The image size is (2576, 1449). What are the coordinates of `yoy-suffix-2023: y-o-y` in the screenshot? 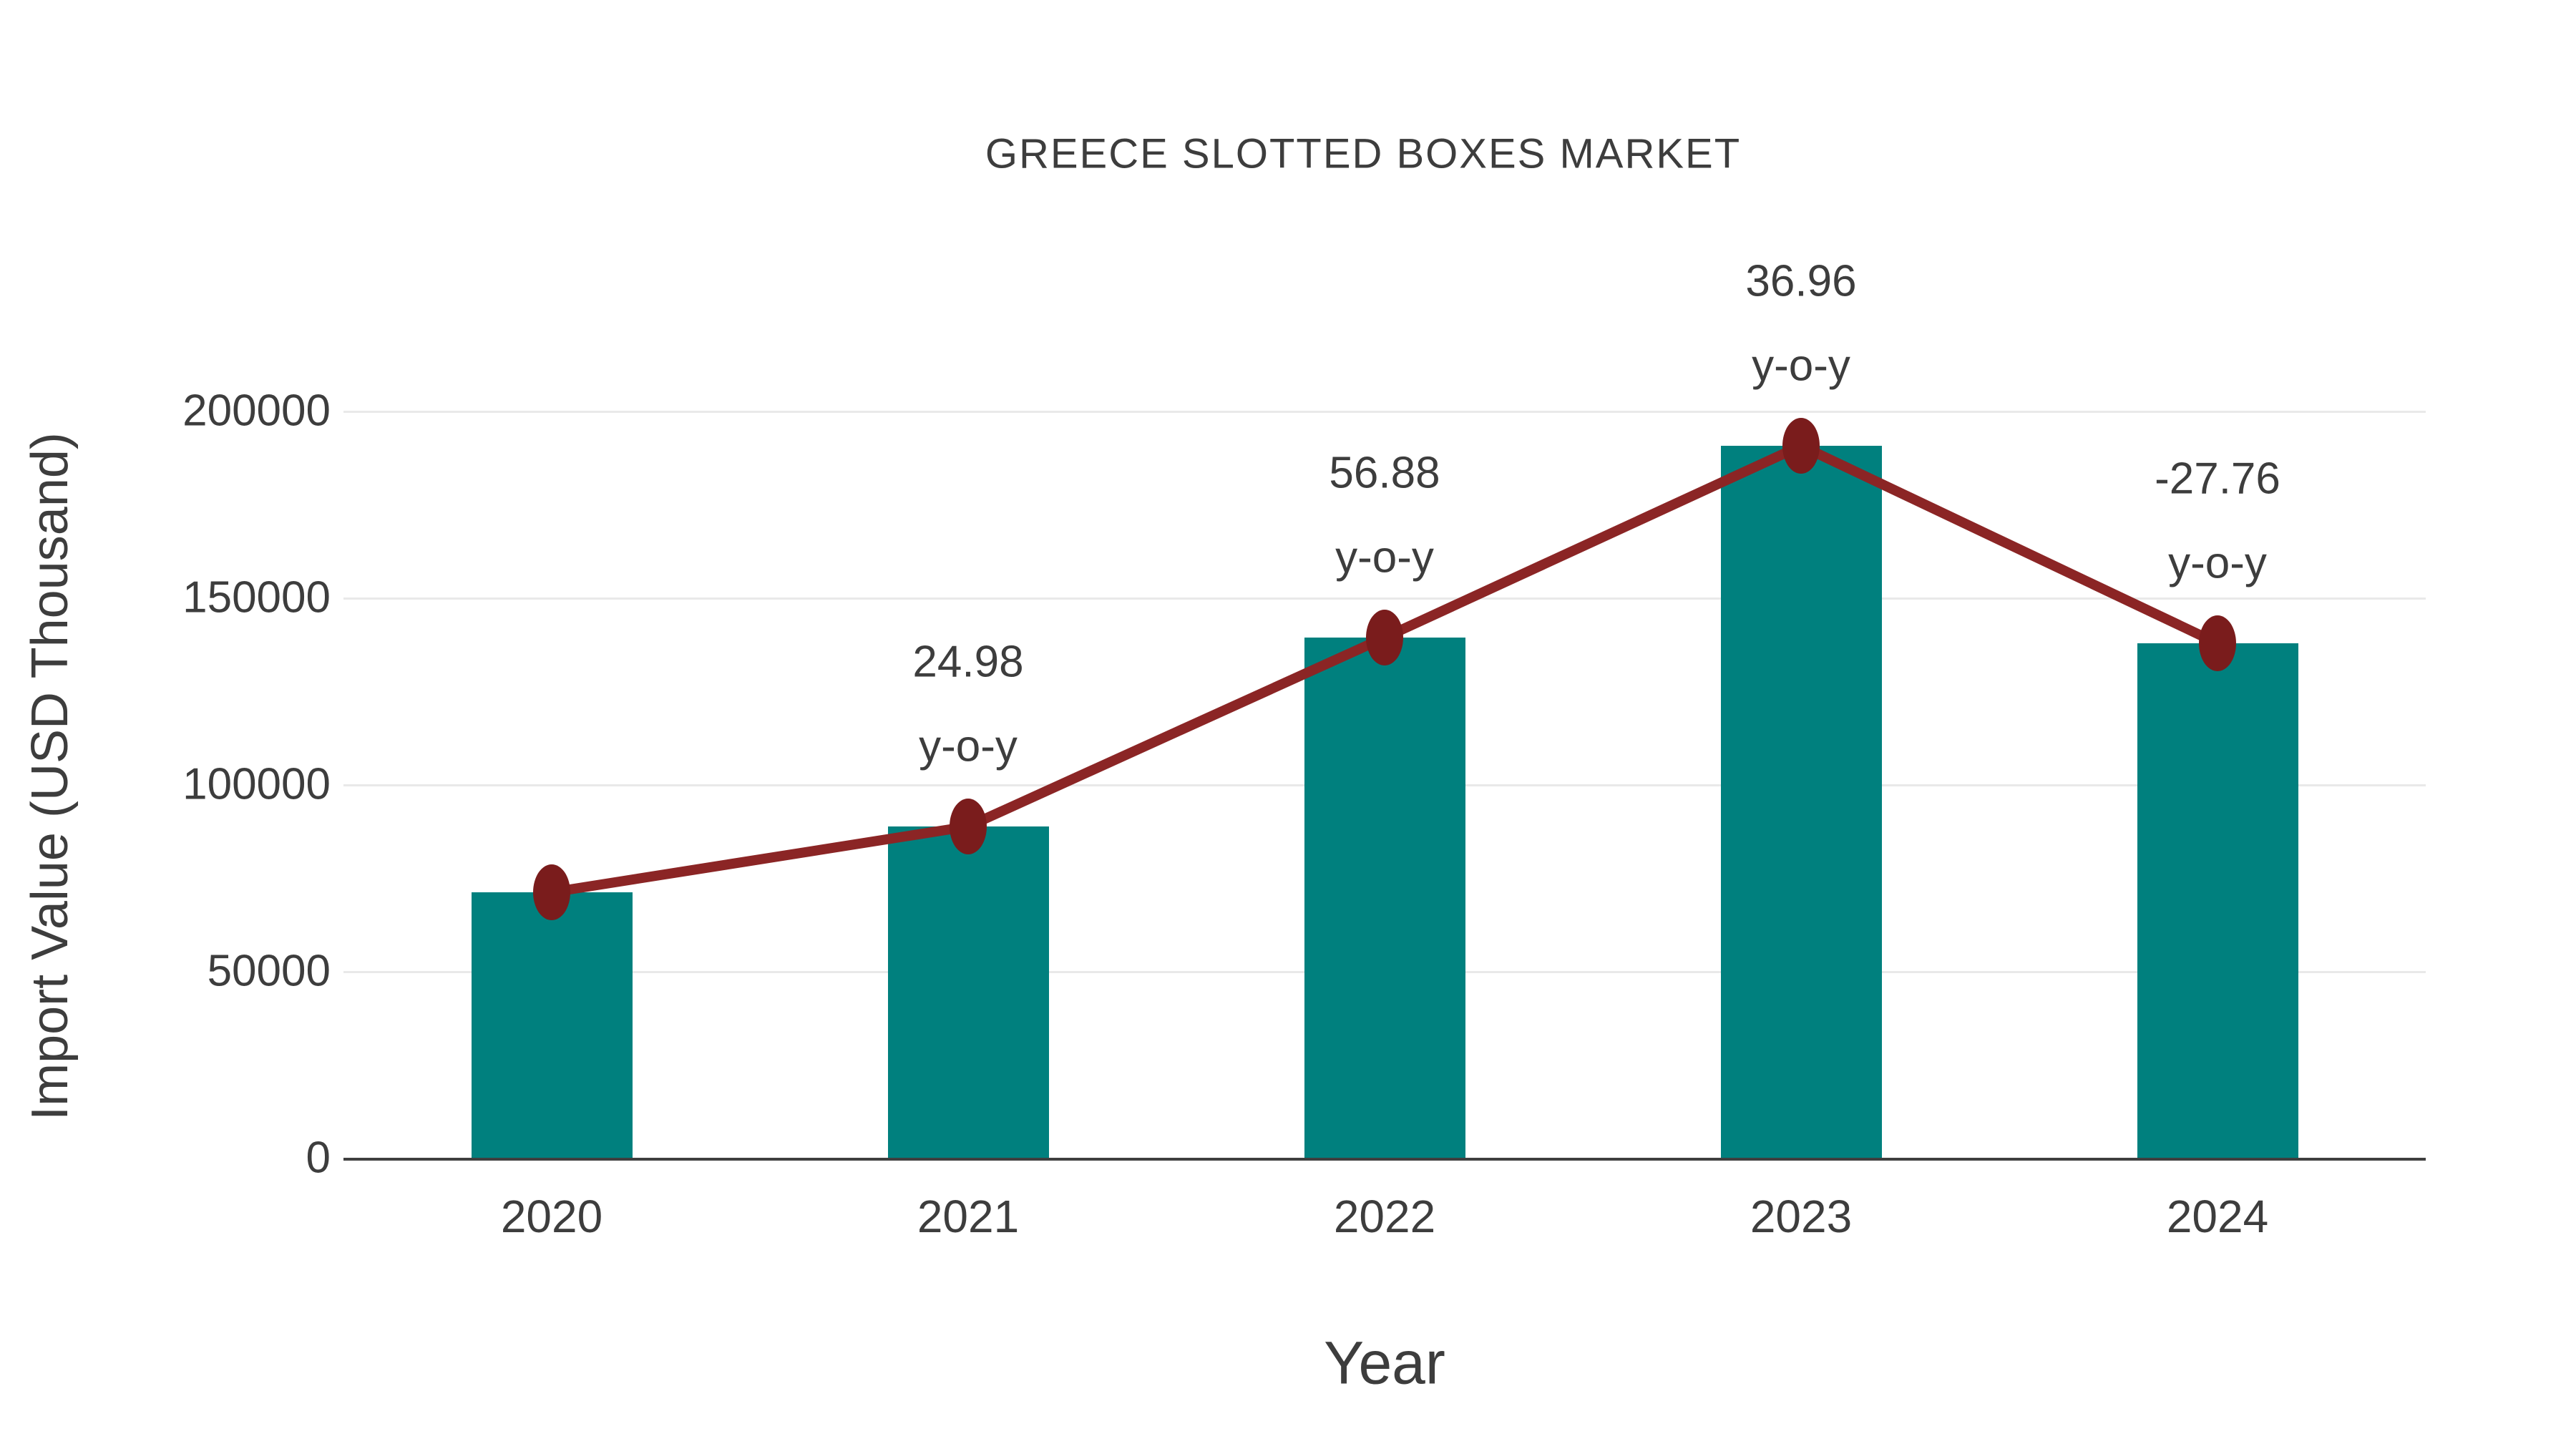 It's located at (1801, 366).